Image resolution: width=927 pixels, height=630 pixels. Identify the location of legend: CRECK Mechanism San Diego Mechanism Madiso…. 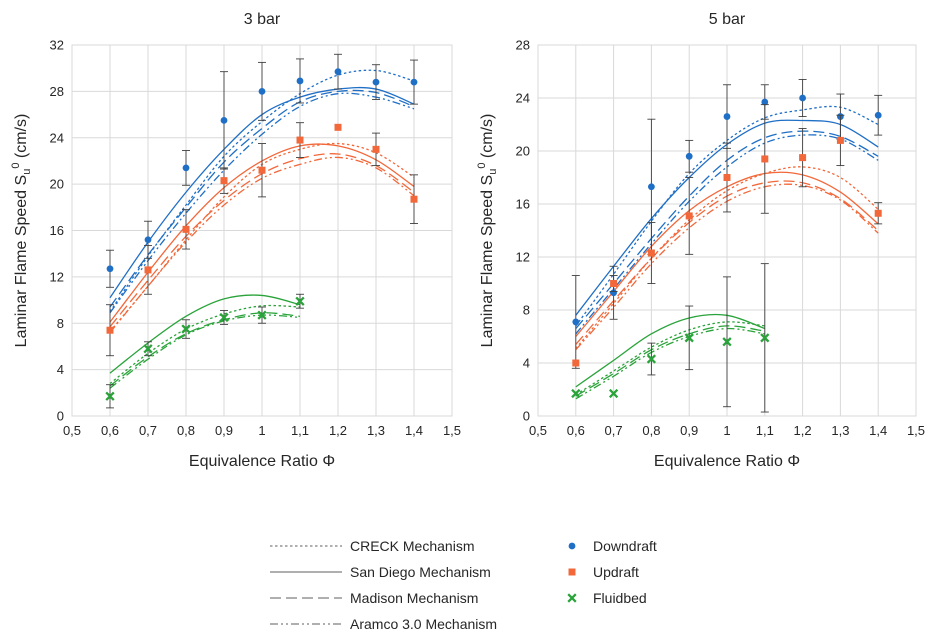
(463, 584).